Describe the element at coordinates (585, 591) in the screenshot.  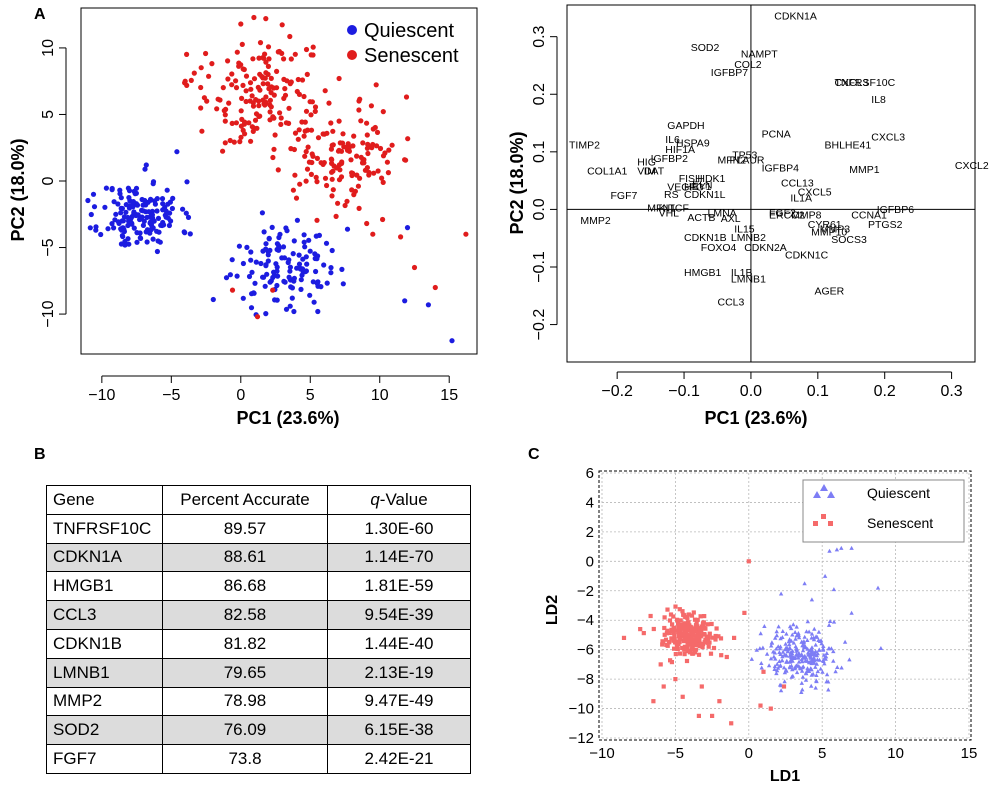
I see `y-tick-label: −2` at that location.